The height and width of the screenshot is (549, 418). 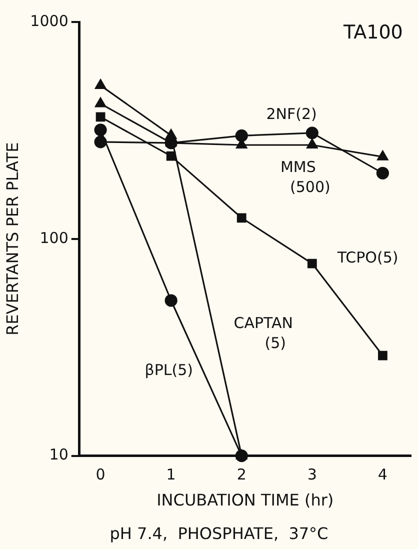 What do you see at coordinates (372, 32) in the screenshot?
I see `chart-title: TA100` at bounding box center [372, 32].